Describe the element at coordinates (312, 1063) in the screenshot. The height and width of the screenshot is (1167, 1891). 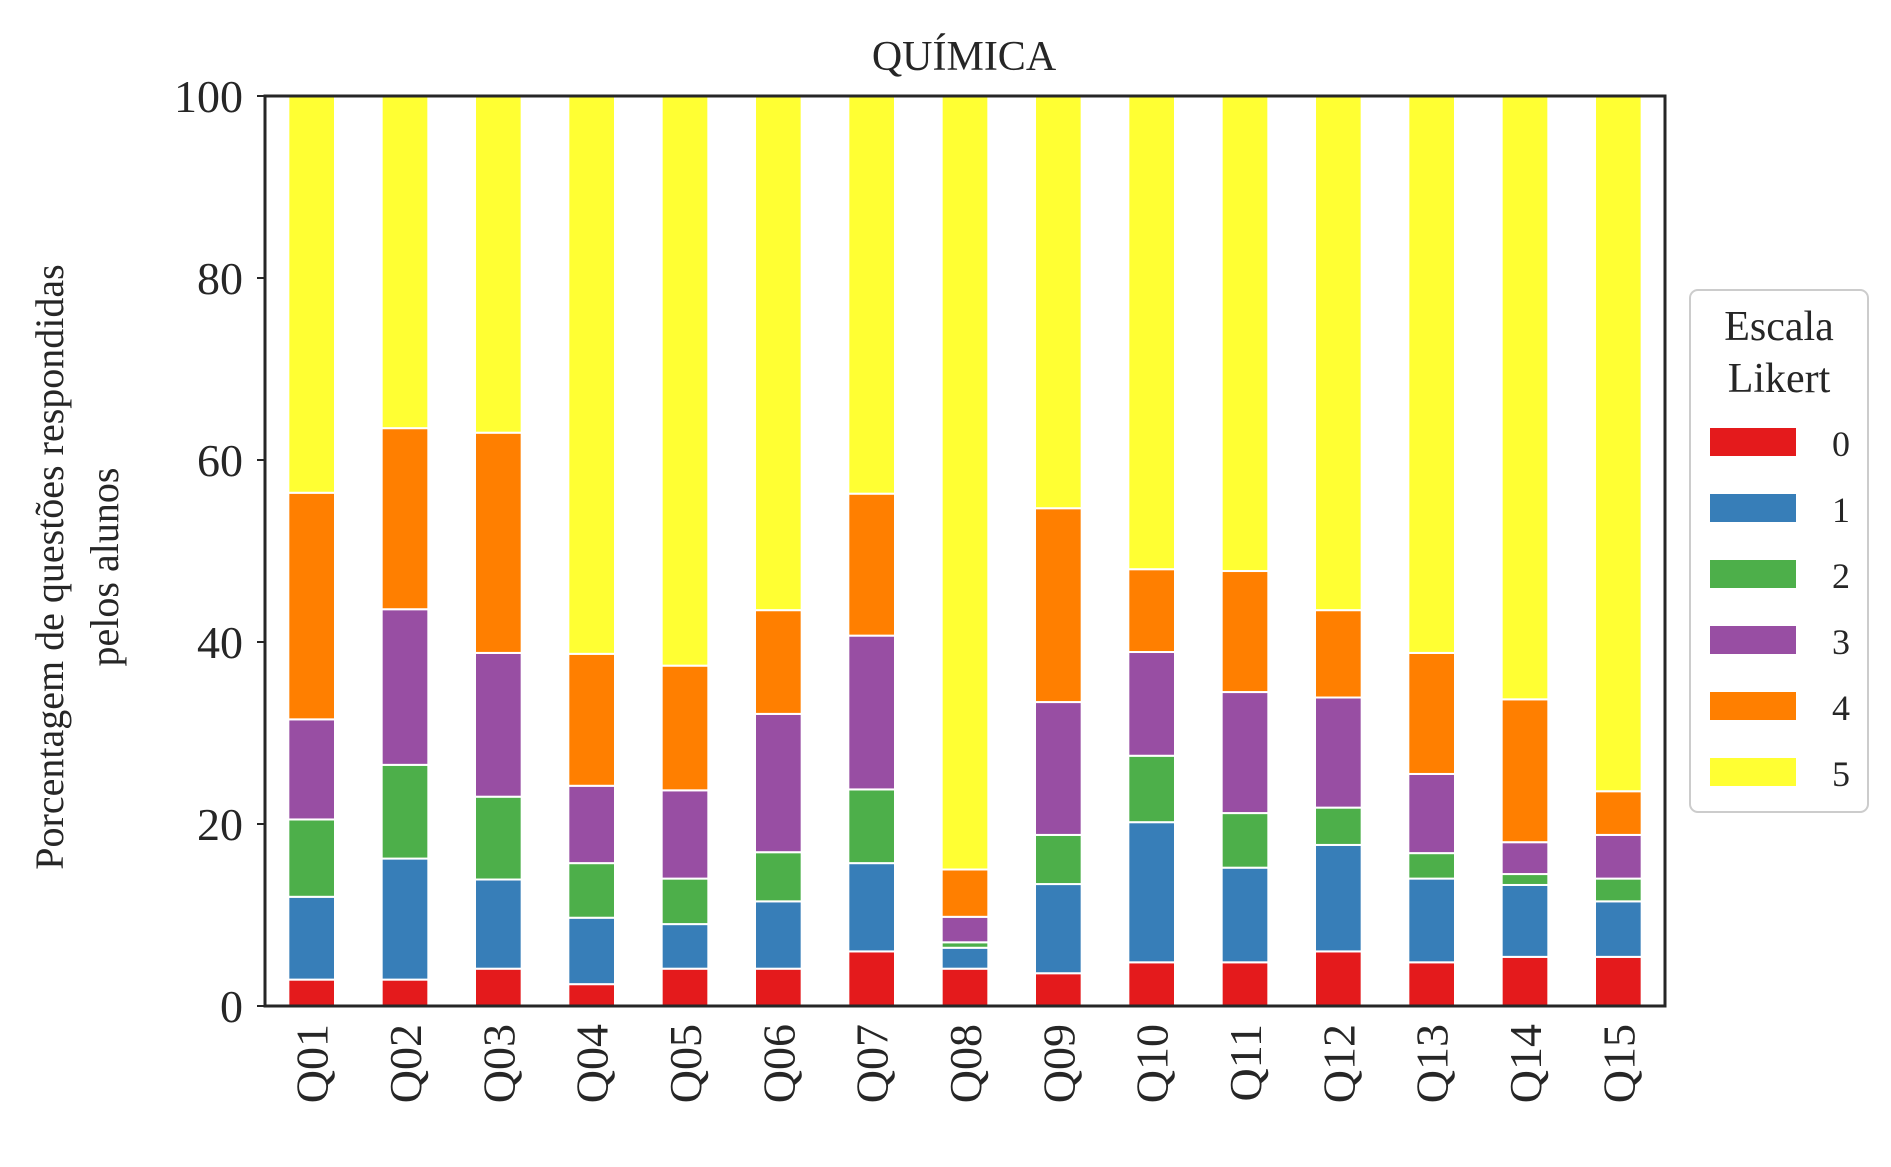
I see `x-tick-label: Q01` at that location.